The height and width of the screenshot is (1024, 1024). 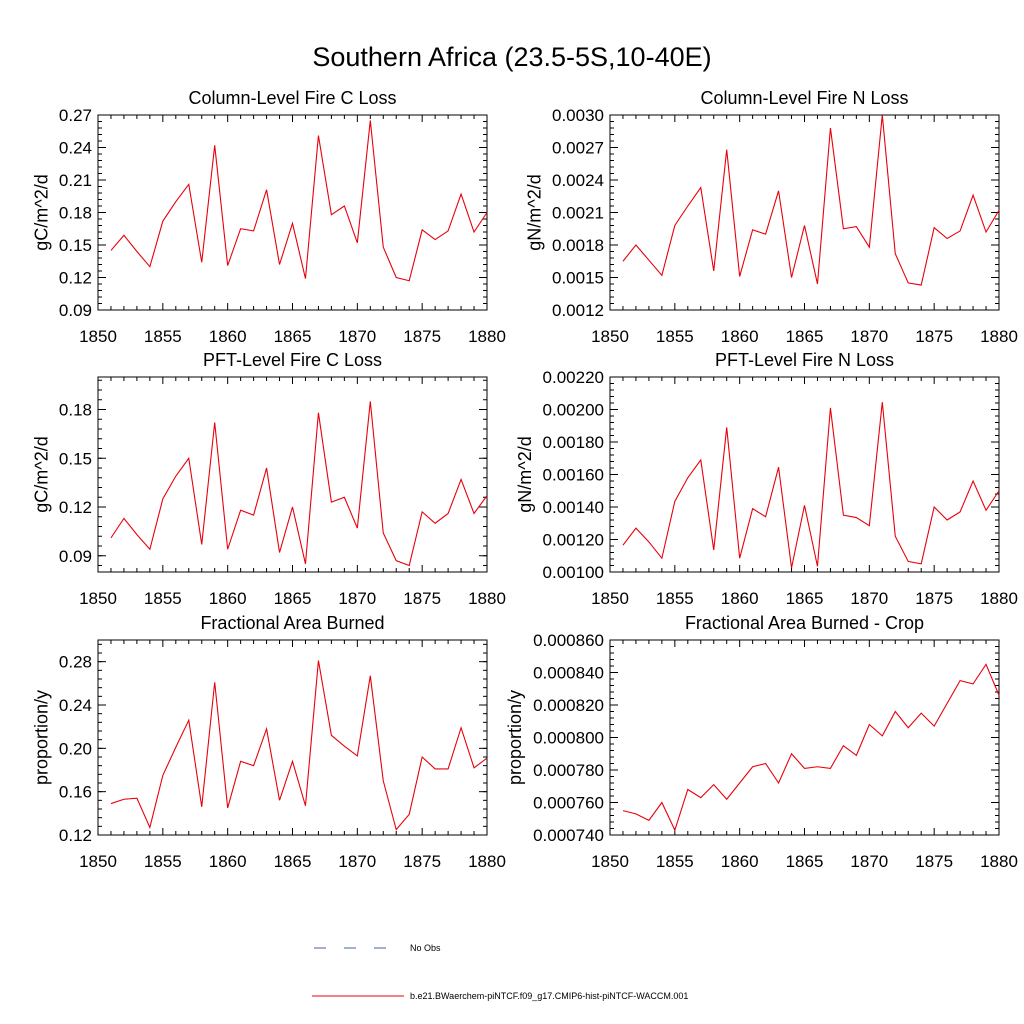 I want to click on legend-obs-label: No Obs, so click(x=425, y=948).